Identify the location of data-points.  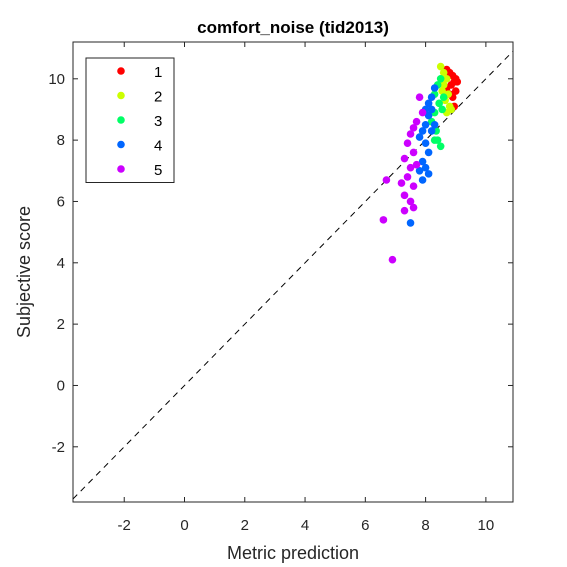
(420, 163).